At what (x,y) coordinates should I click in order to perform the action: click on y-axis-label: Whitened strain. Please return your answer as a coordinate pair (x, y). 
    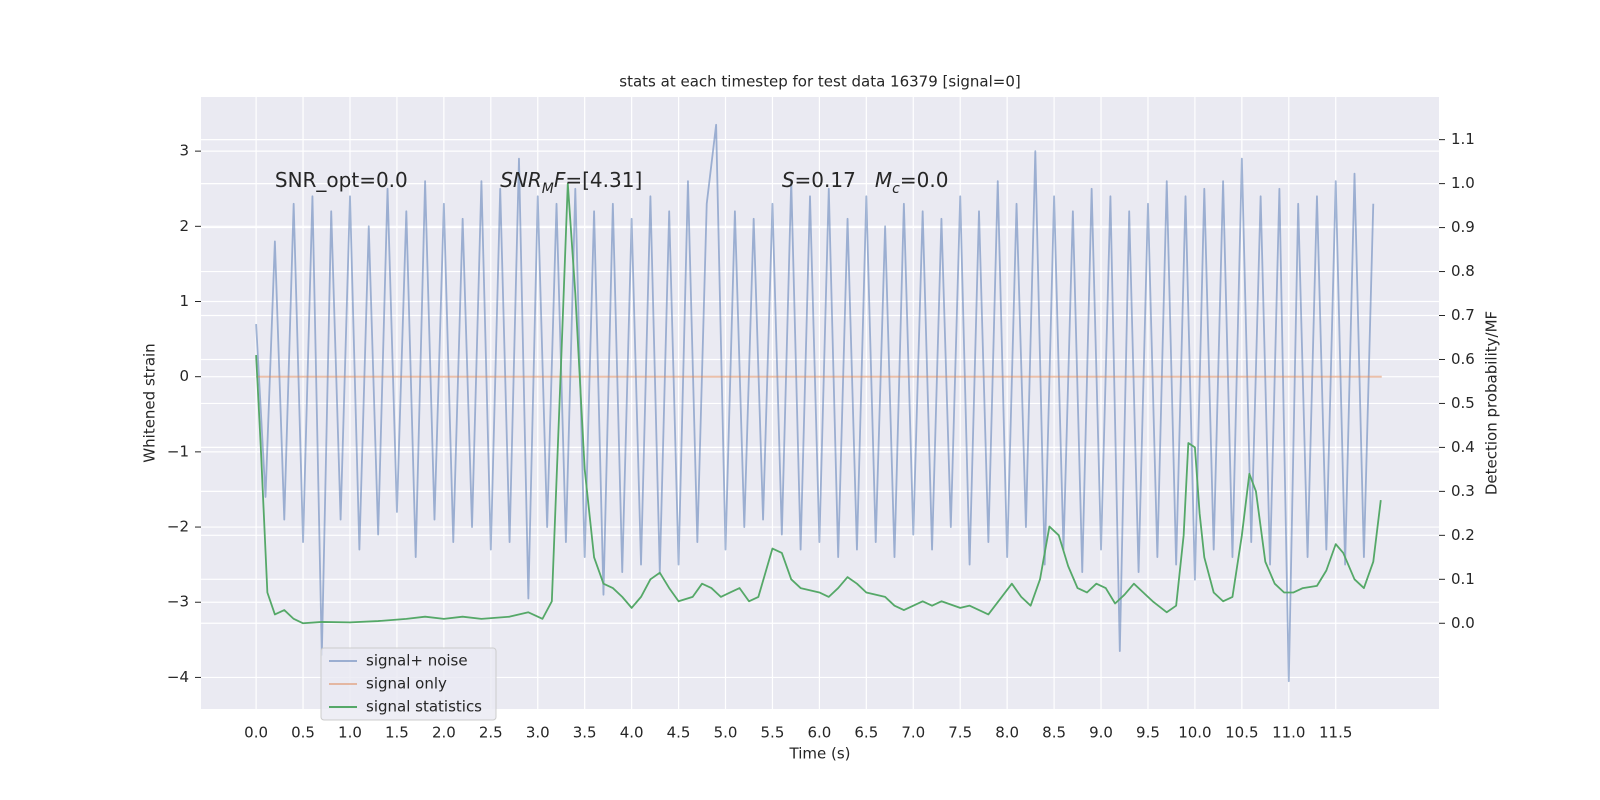
    Looking at the image, I should click on (150, 402).